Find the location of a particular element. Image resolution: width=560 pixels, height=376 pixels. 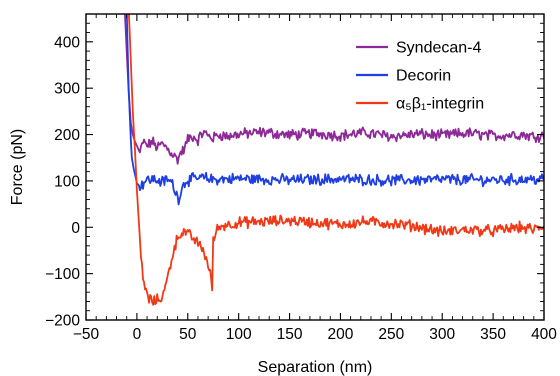

y-tick-label: −200 is located at coordinates (62, 321).